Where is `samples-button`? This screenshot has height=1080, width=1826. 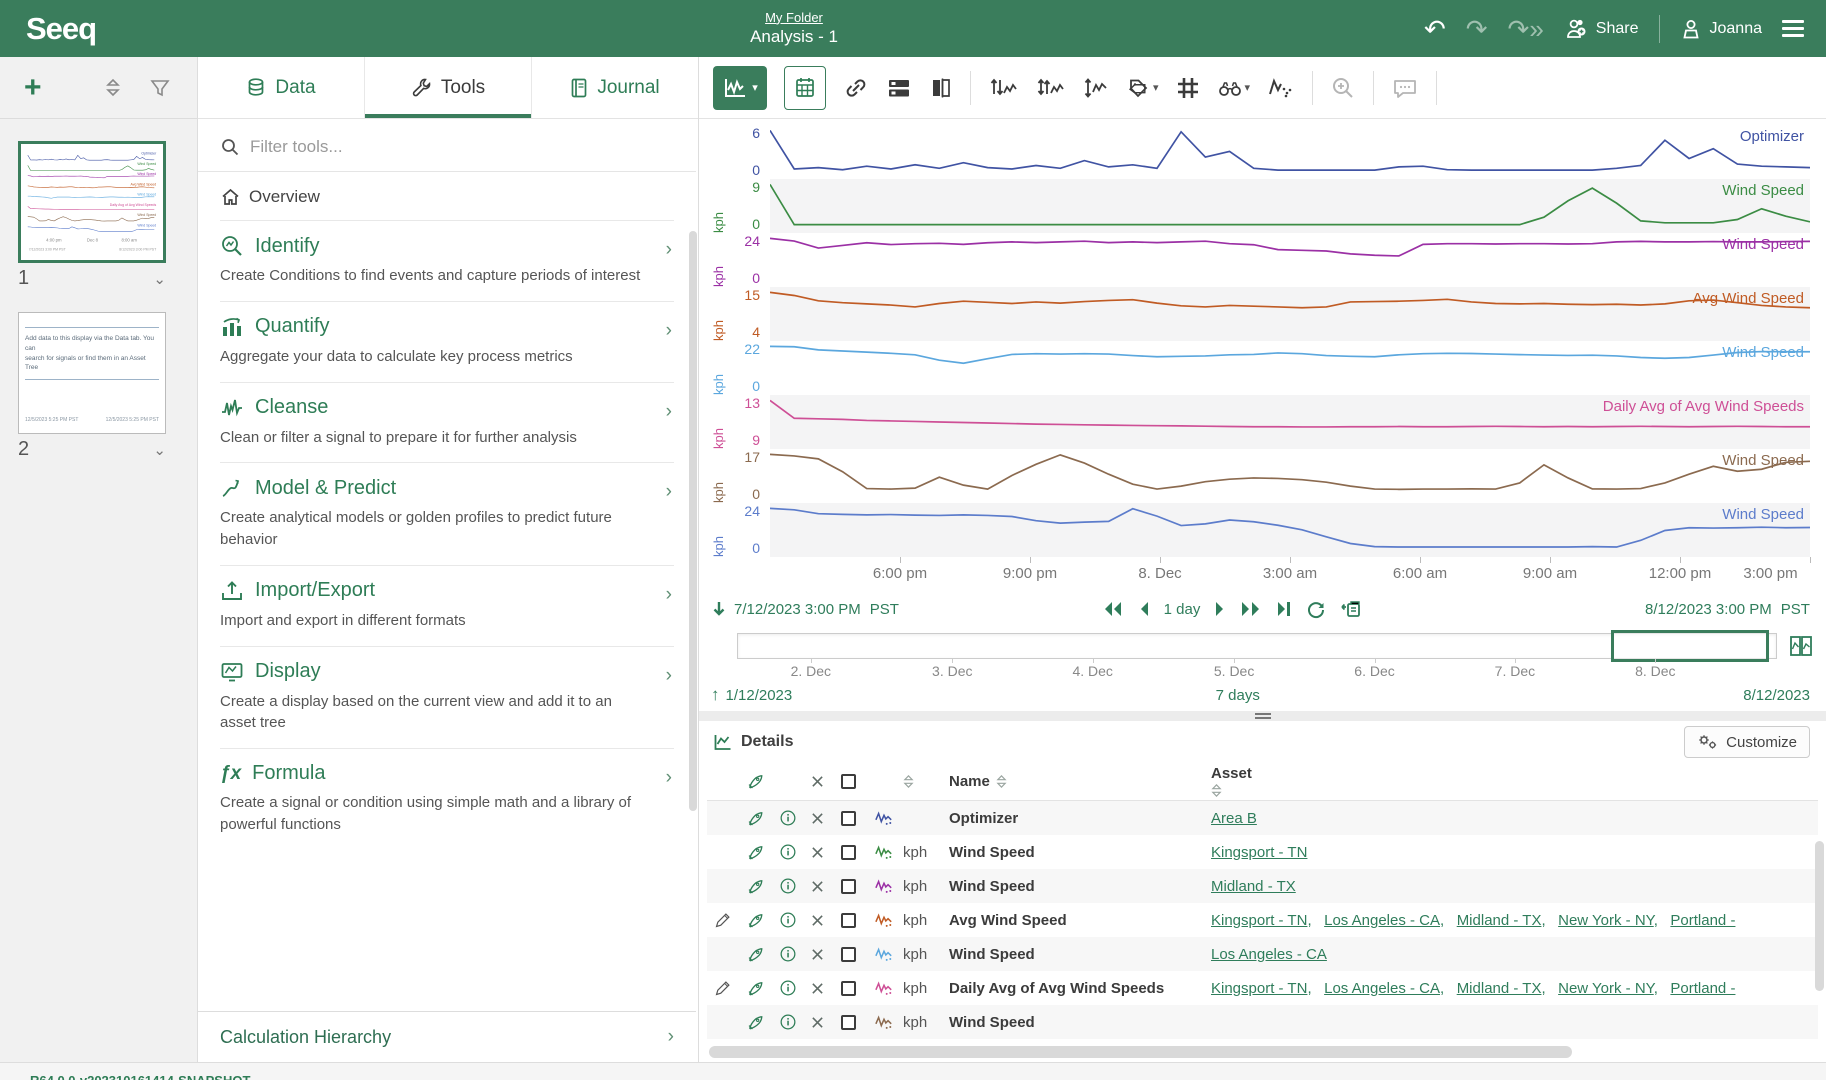 samples-button is located at coordinates (1281, 88).